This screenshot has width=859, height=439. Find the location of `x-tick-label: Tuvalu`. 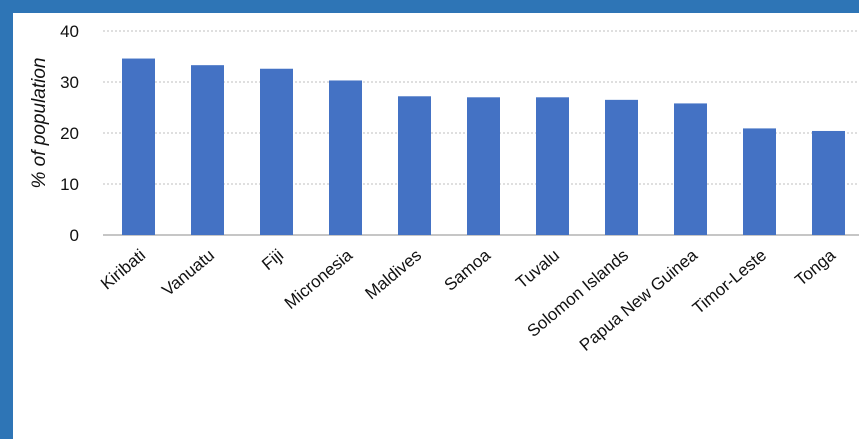

x-tick-label: Tuvalu is located at coordinates (537, 269).